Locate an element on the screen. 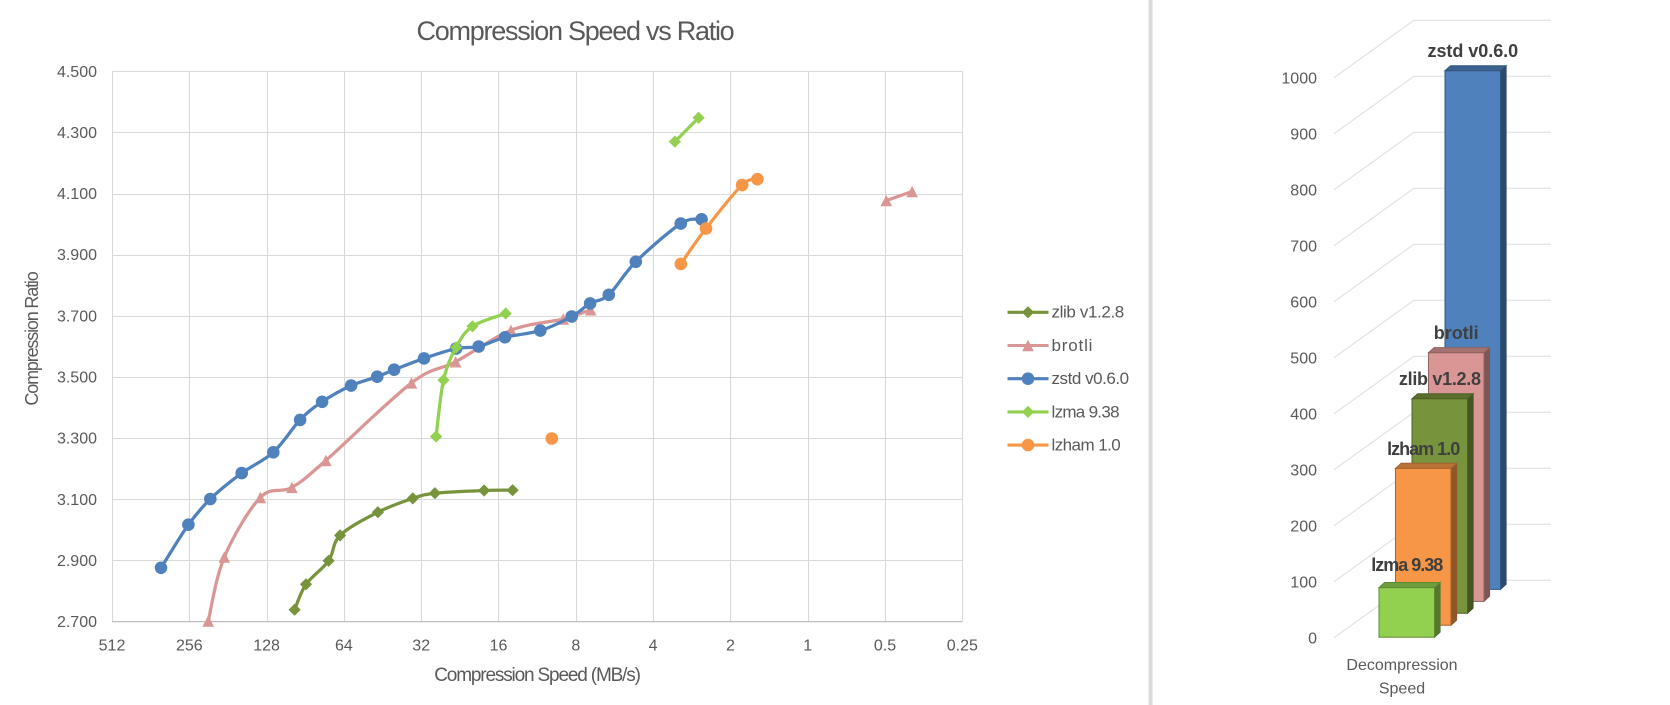 The height and width of the screenshot is (705, 1670). svg-text: 64 is located at coordinates (344, 645).